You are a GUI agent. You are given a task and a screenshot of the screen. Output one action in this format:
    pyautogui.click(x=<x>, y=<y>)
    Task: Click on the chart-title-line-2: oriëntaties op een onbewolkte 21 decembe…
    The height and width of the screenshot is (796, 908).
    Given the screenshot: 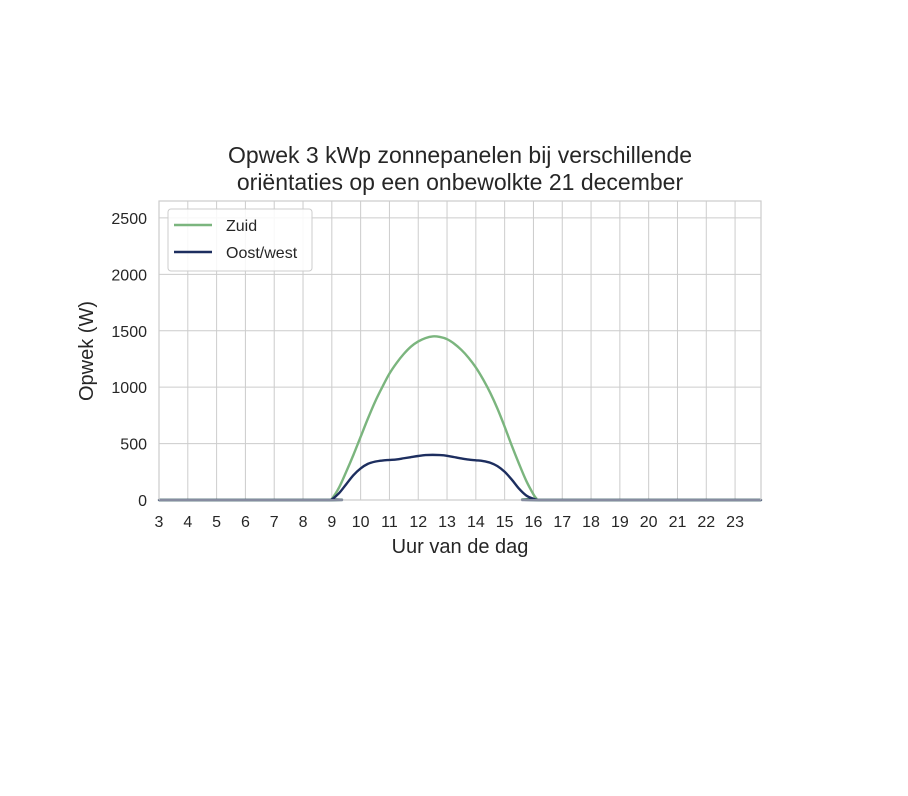 What is the action you would take?
    pyautogui.click(x=460, y=182)
    